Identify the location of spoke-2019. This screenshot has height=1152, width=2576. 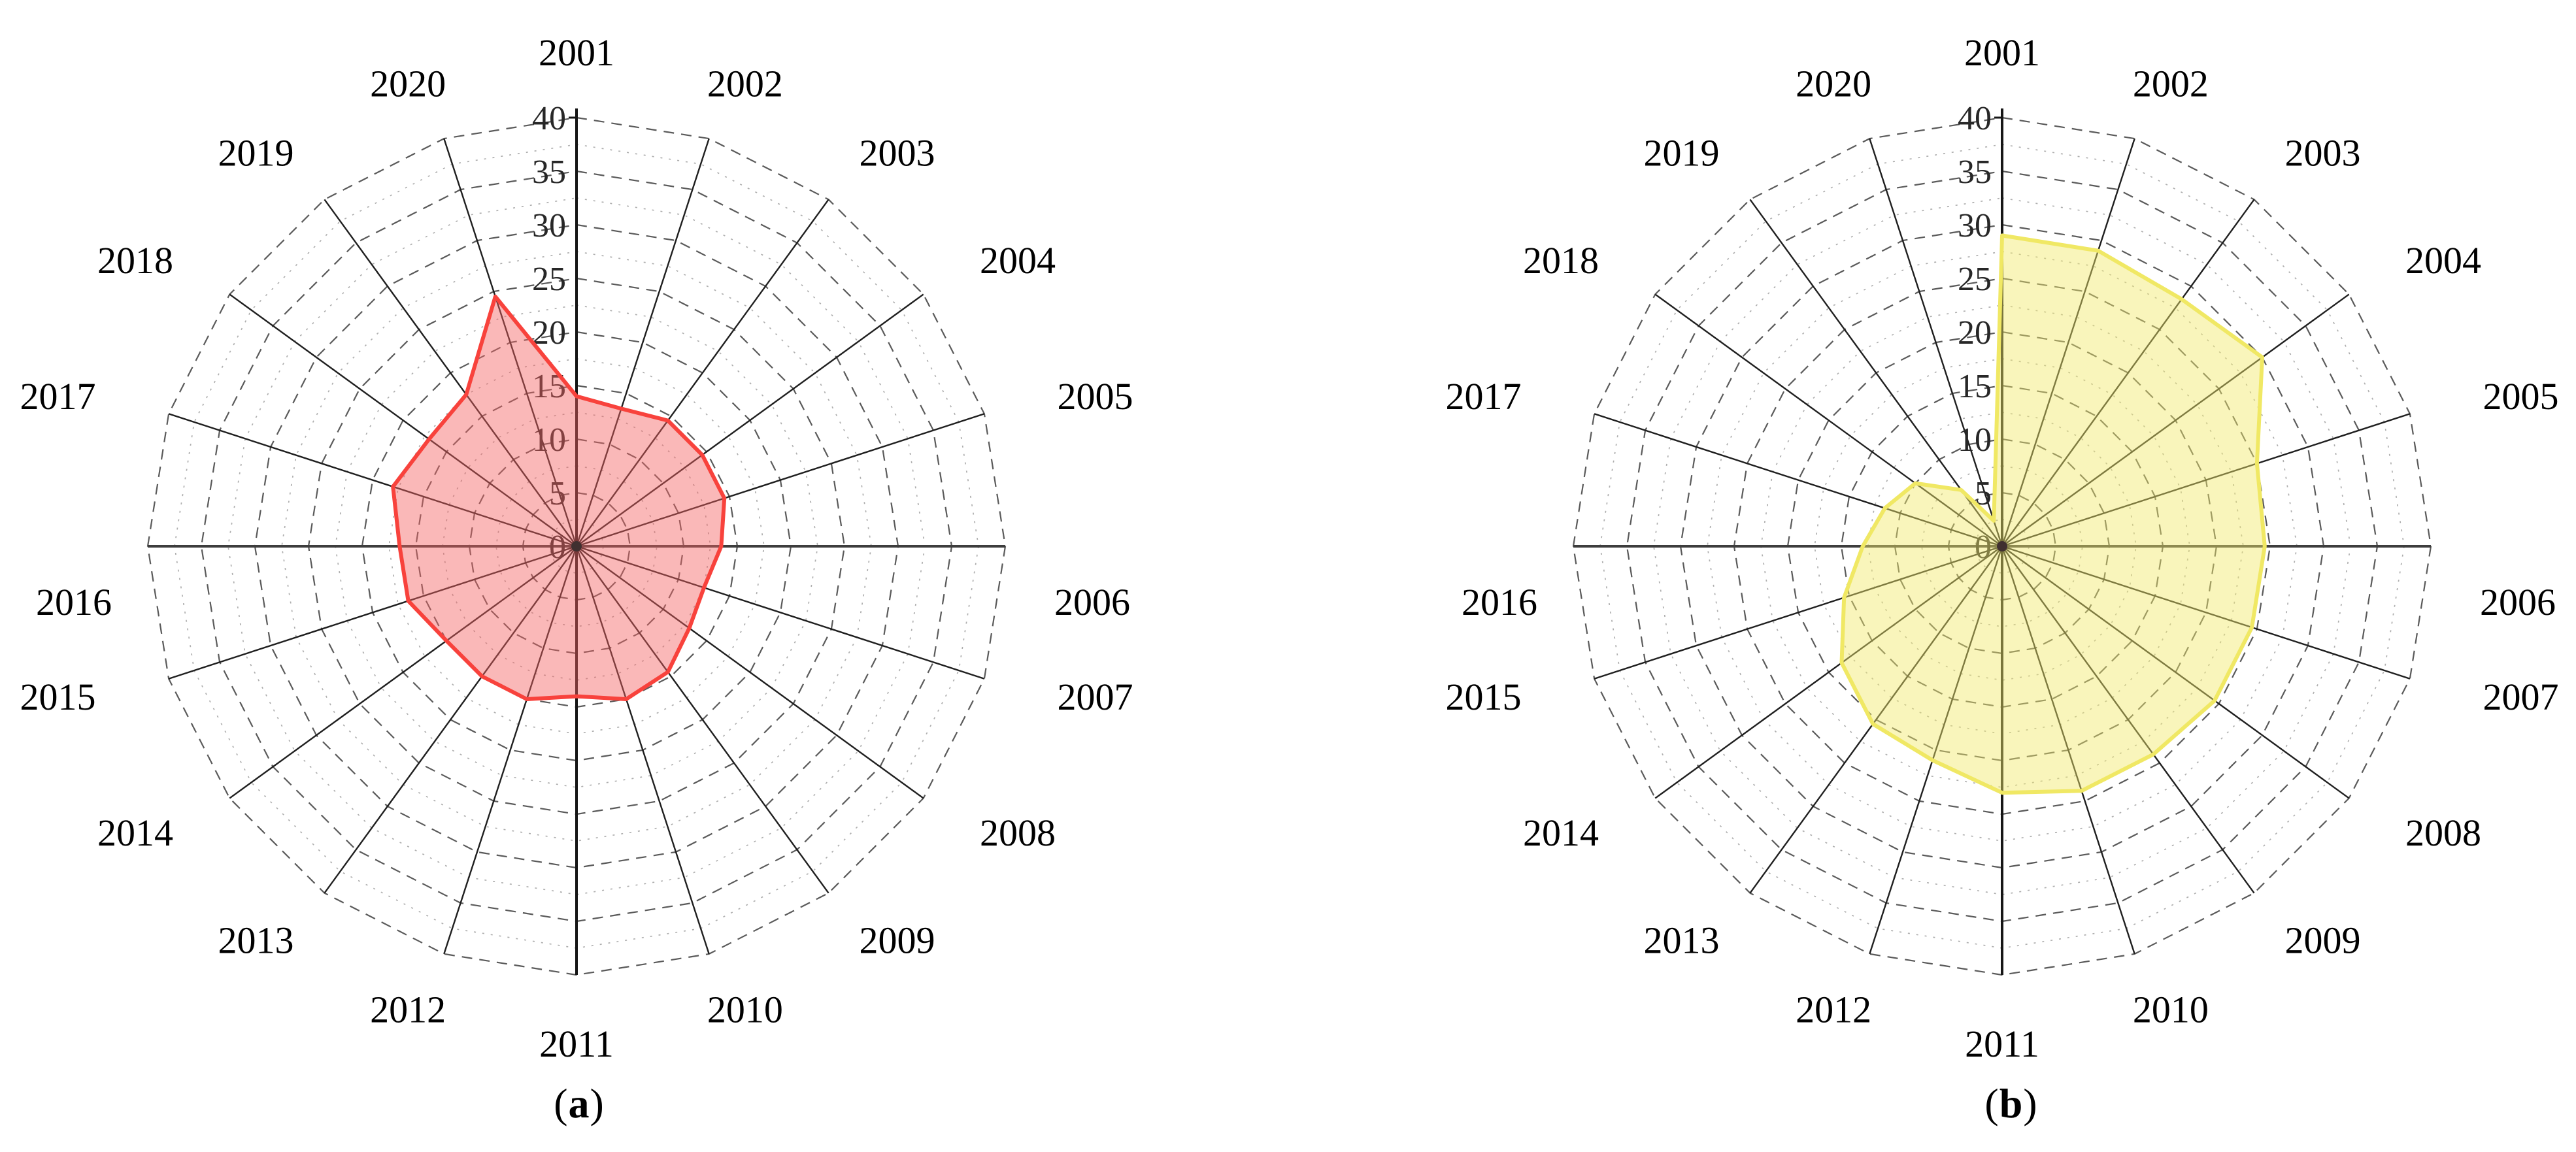
(451, 373).